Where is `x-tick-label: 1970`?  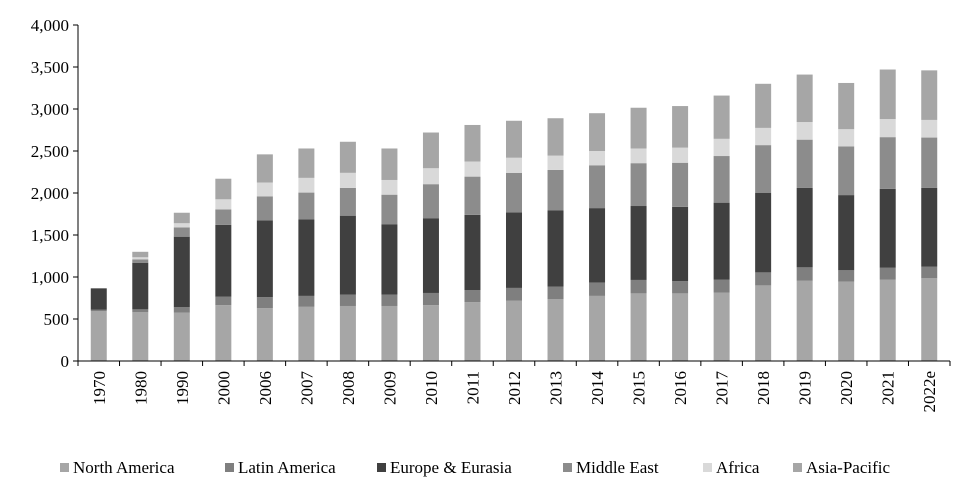 x-tick-label: 1970 is located at coordinates (99, 388).